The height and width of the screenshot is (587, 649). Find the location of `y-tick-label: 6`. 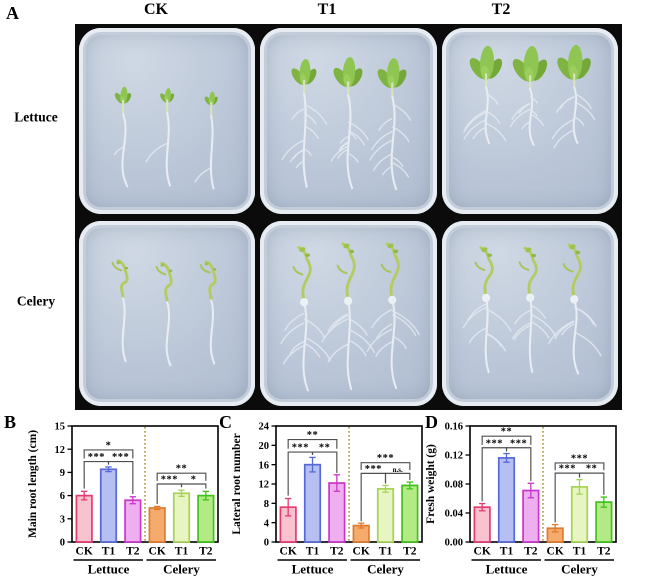

y-tick-label: 6 is located at coordinates (62, 496).